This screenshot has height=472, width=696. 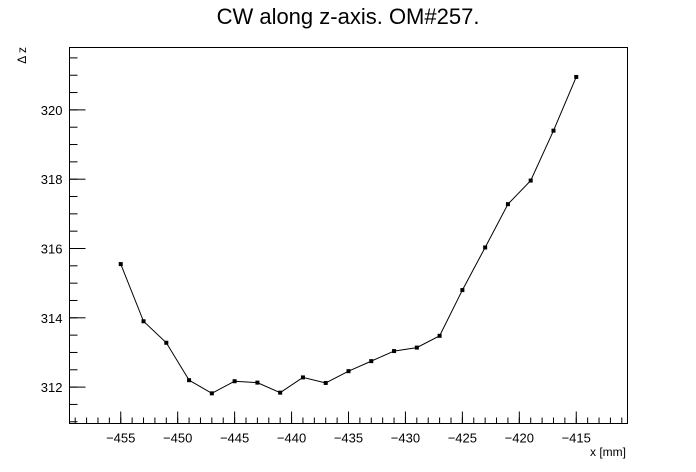 What do you see at coordinates (234, 438) in the screenshot?
I see `x-tick-label: −445` at bounding box center [234, 438].